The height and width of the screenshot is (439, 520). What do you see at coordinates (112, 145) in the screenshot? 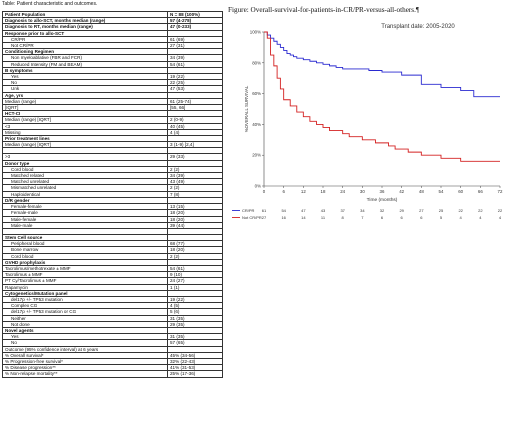
I see `table-row: Median (range) [IQRT] 3 (1-9) [2,4]` at bounding box center [112, 145].